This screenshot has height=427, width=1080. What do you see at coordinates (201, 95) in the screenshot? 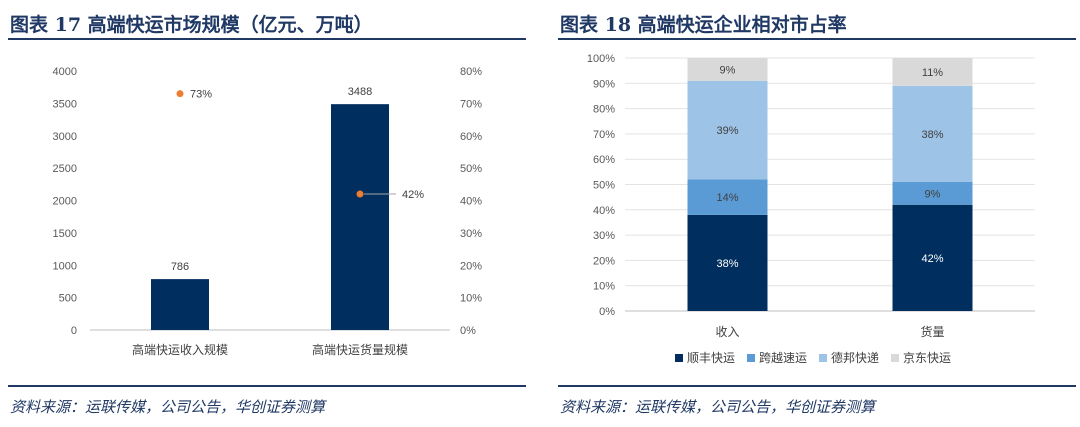
I see `share-point-label: 73%` at bounding box center [201, 95].